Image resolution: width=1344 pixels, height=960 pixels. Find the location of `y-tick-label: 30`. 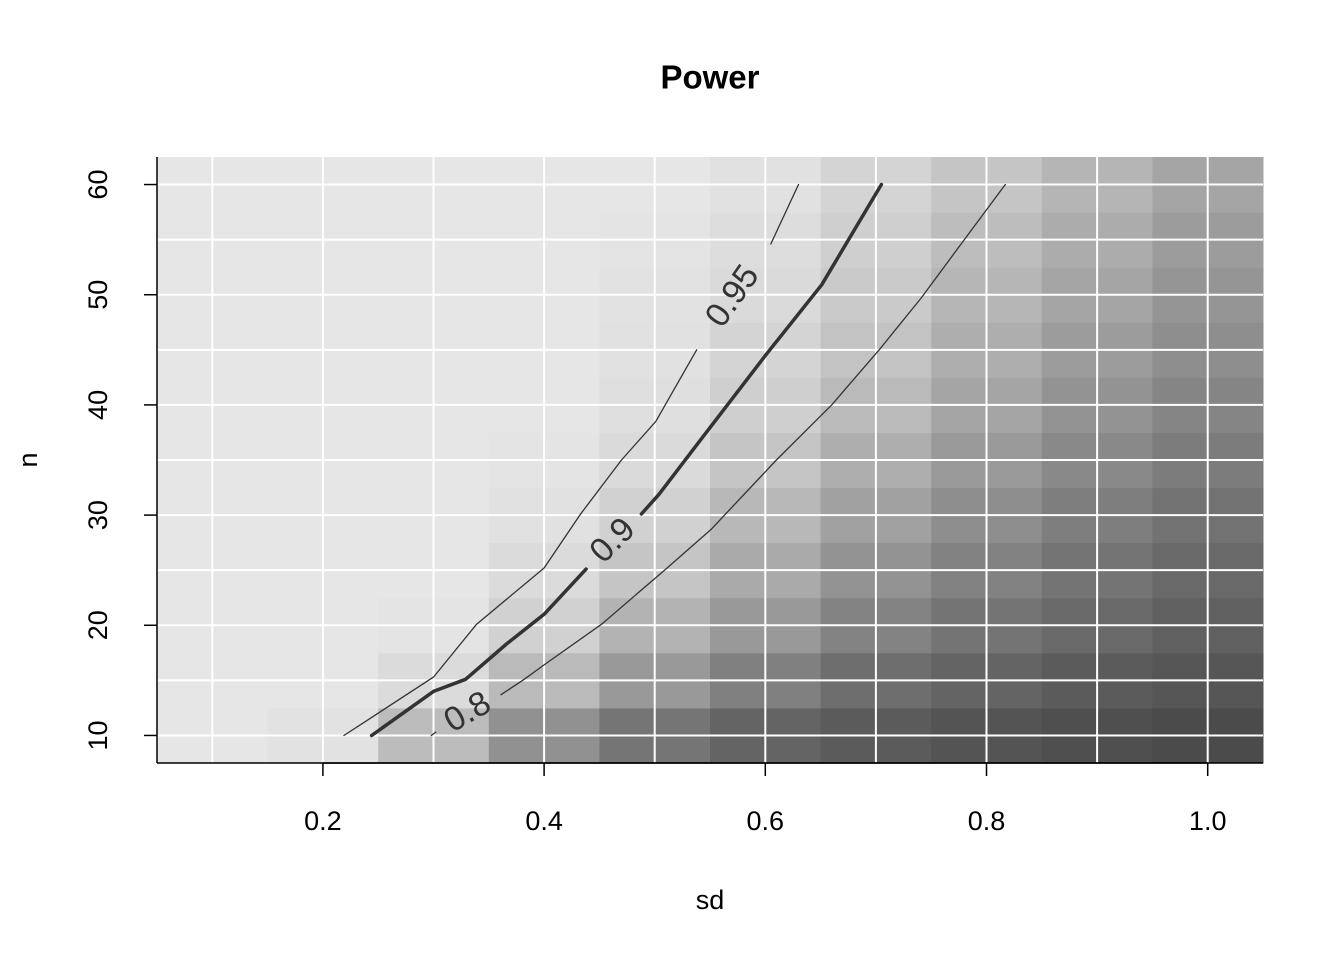

y-tick-label: 30 is located at coordinates (98, 515).